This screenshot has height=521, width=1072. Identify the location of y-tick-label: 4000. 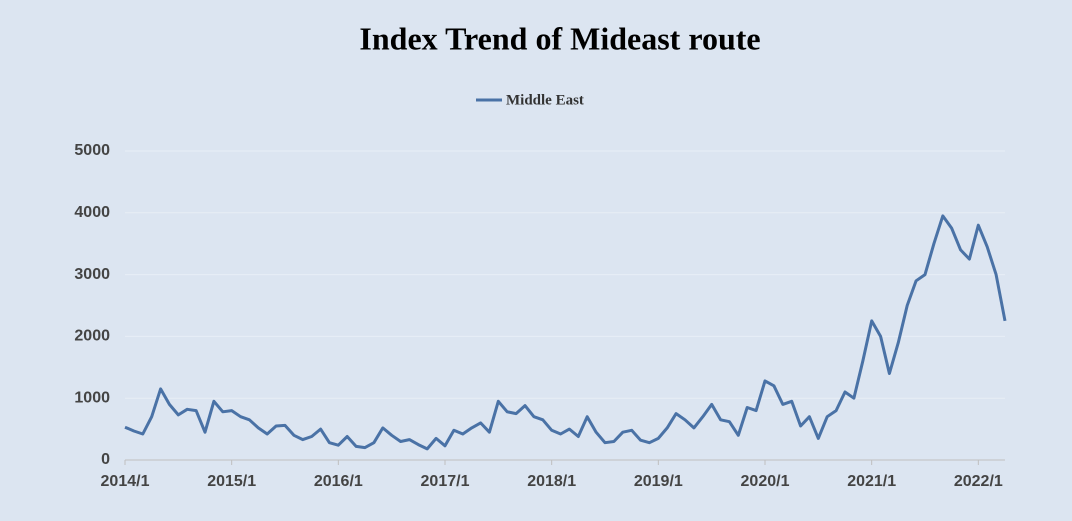
(92, 212).